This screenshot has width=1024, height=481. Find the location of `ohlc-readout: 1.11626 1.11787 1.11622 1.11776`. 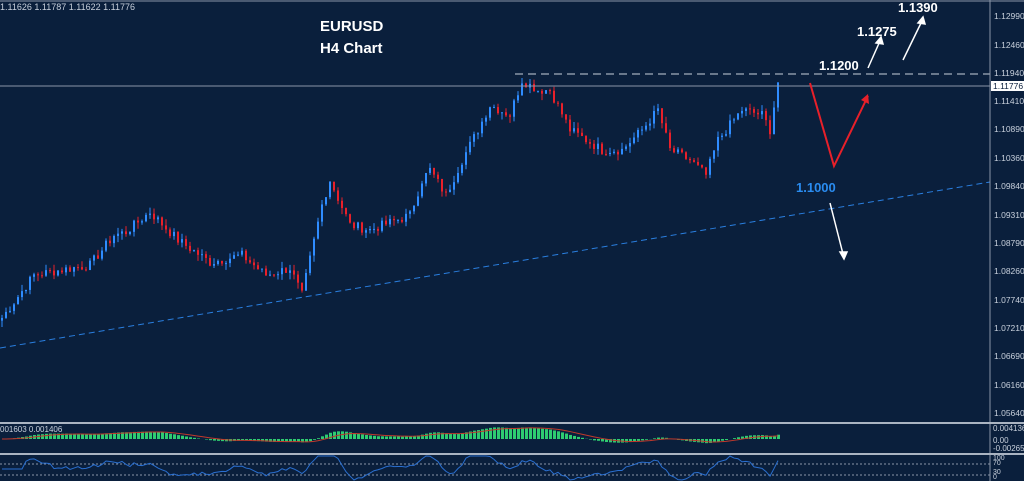

ohlc-readout: 1.11626 1.11787 1.11622 1.11776 is located at coordinates (67, 7).